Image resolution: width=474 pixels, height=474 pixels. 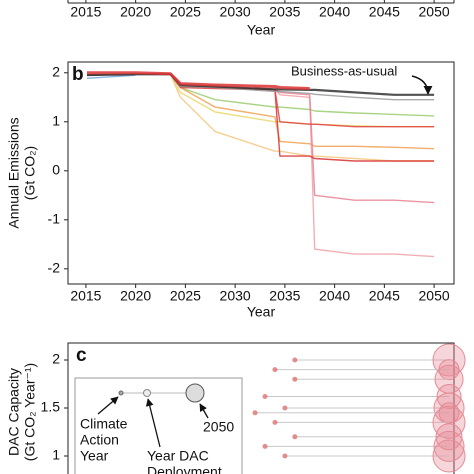 What do you see at coordinates (261, 19) in the screenshot?
I see `panel-a: 2015 2020 2025 2030 2035 2040 2045 2050 Year` at bounding box center [261, 19].